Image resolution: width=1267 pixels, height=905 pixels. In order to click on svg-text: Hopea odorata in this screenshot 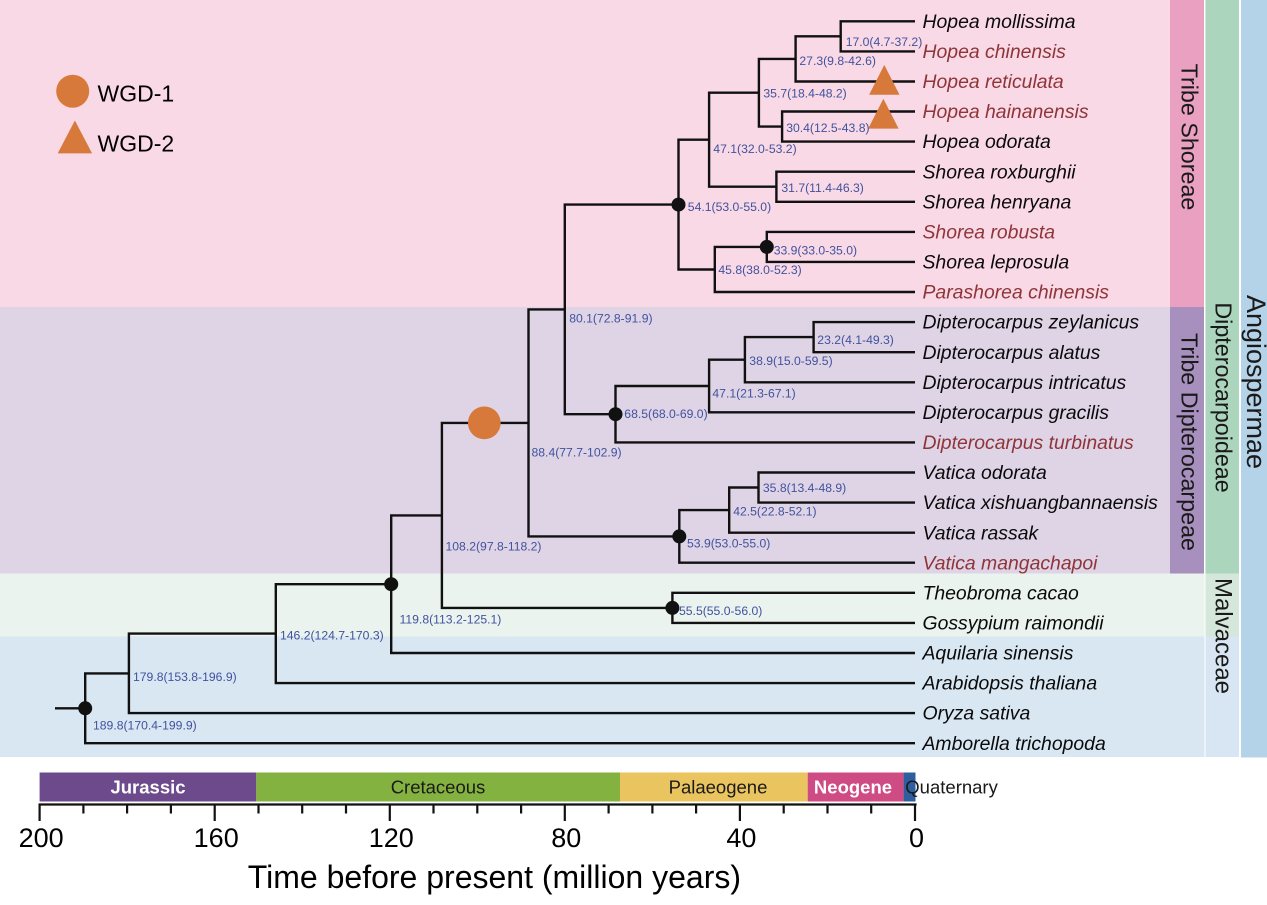, I will do `click(987, 142)`.